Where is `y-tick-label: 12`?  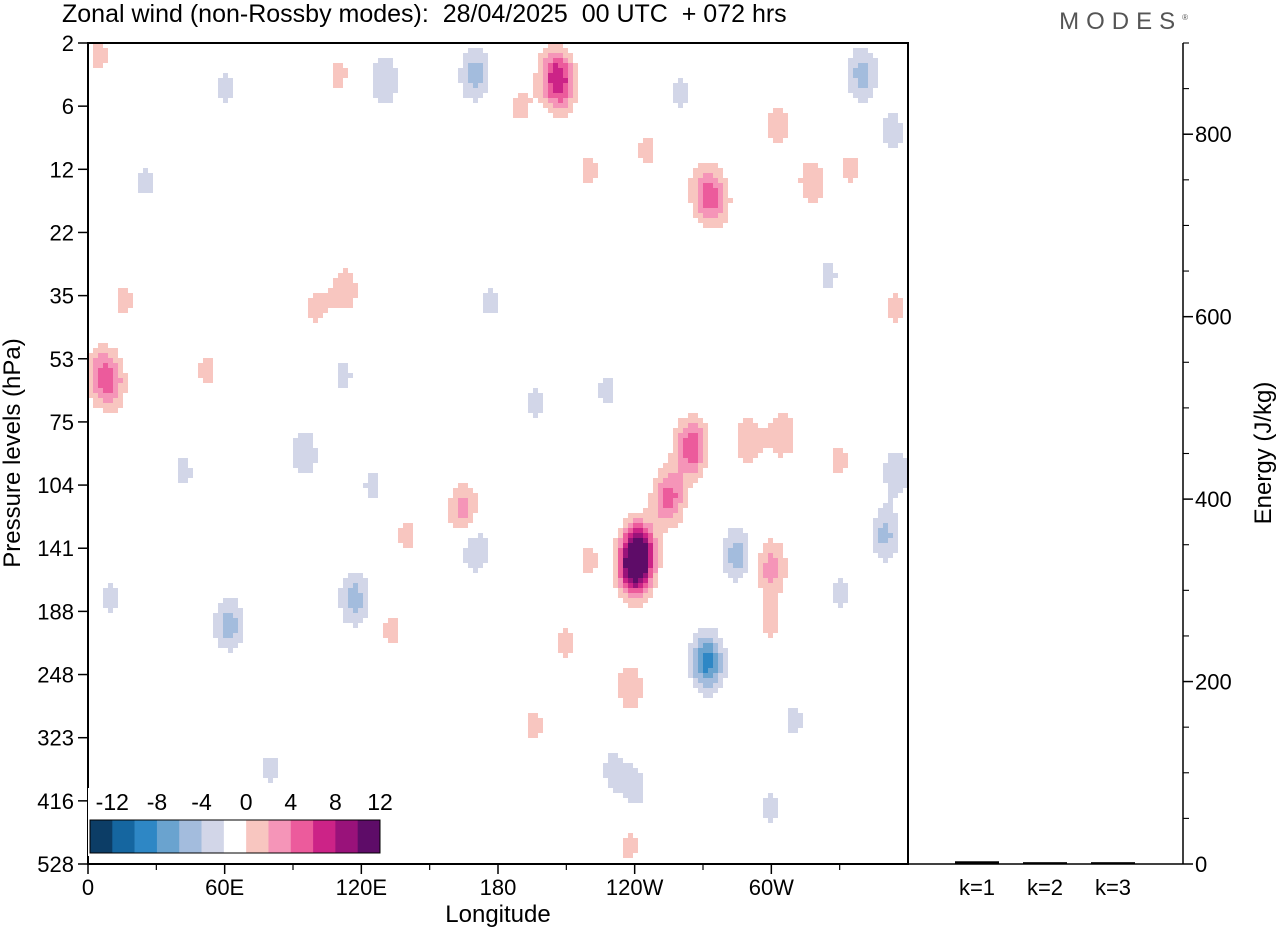 y-tick-label: 12 is located at coordinates (62, 169).